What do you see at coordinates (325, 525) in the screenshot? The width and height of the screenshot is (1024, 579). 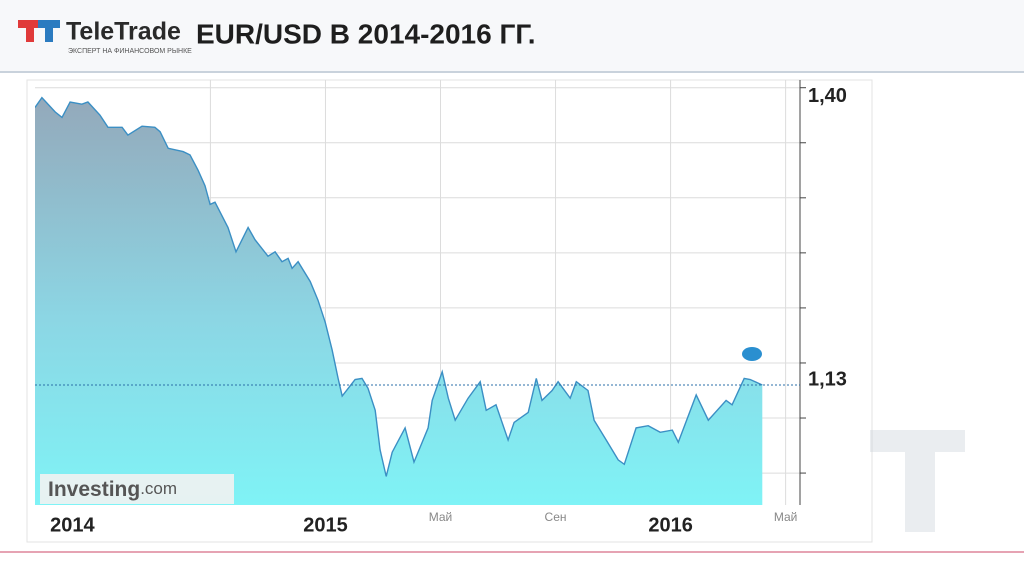 I see `x-tick-label: 2015` at bounding box center [325, 525].